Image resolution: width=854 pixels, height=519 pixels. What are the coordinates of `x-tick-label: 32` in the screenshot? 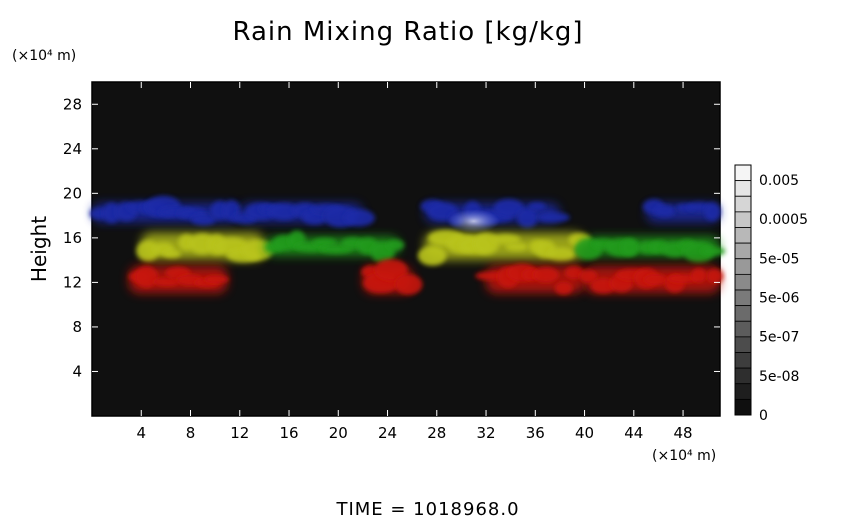 It's located at (485, 433).